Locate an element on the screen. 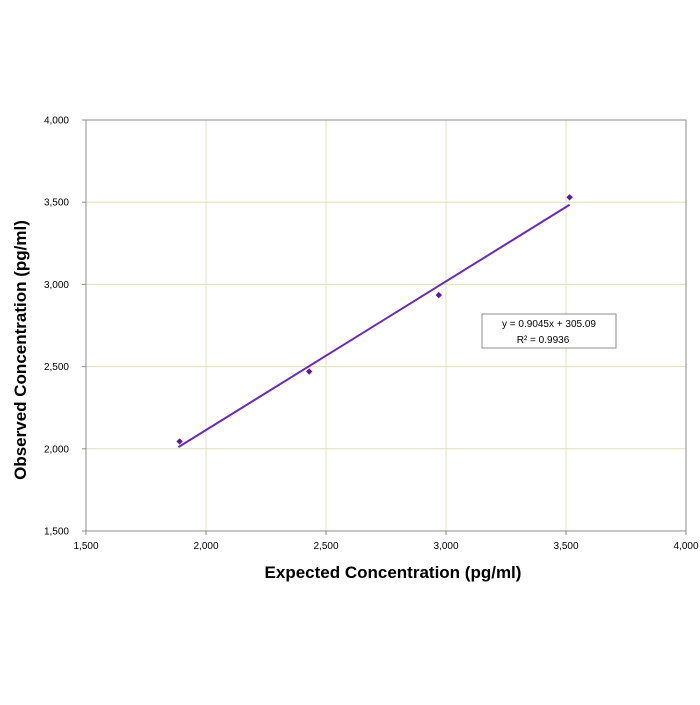  y-tick-label: 3,500 is located at coordinates (56, 203).